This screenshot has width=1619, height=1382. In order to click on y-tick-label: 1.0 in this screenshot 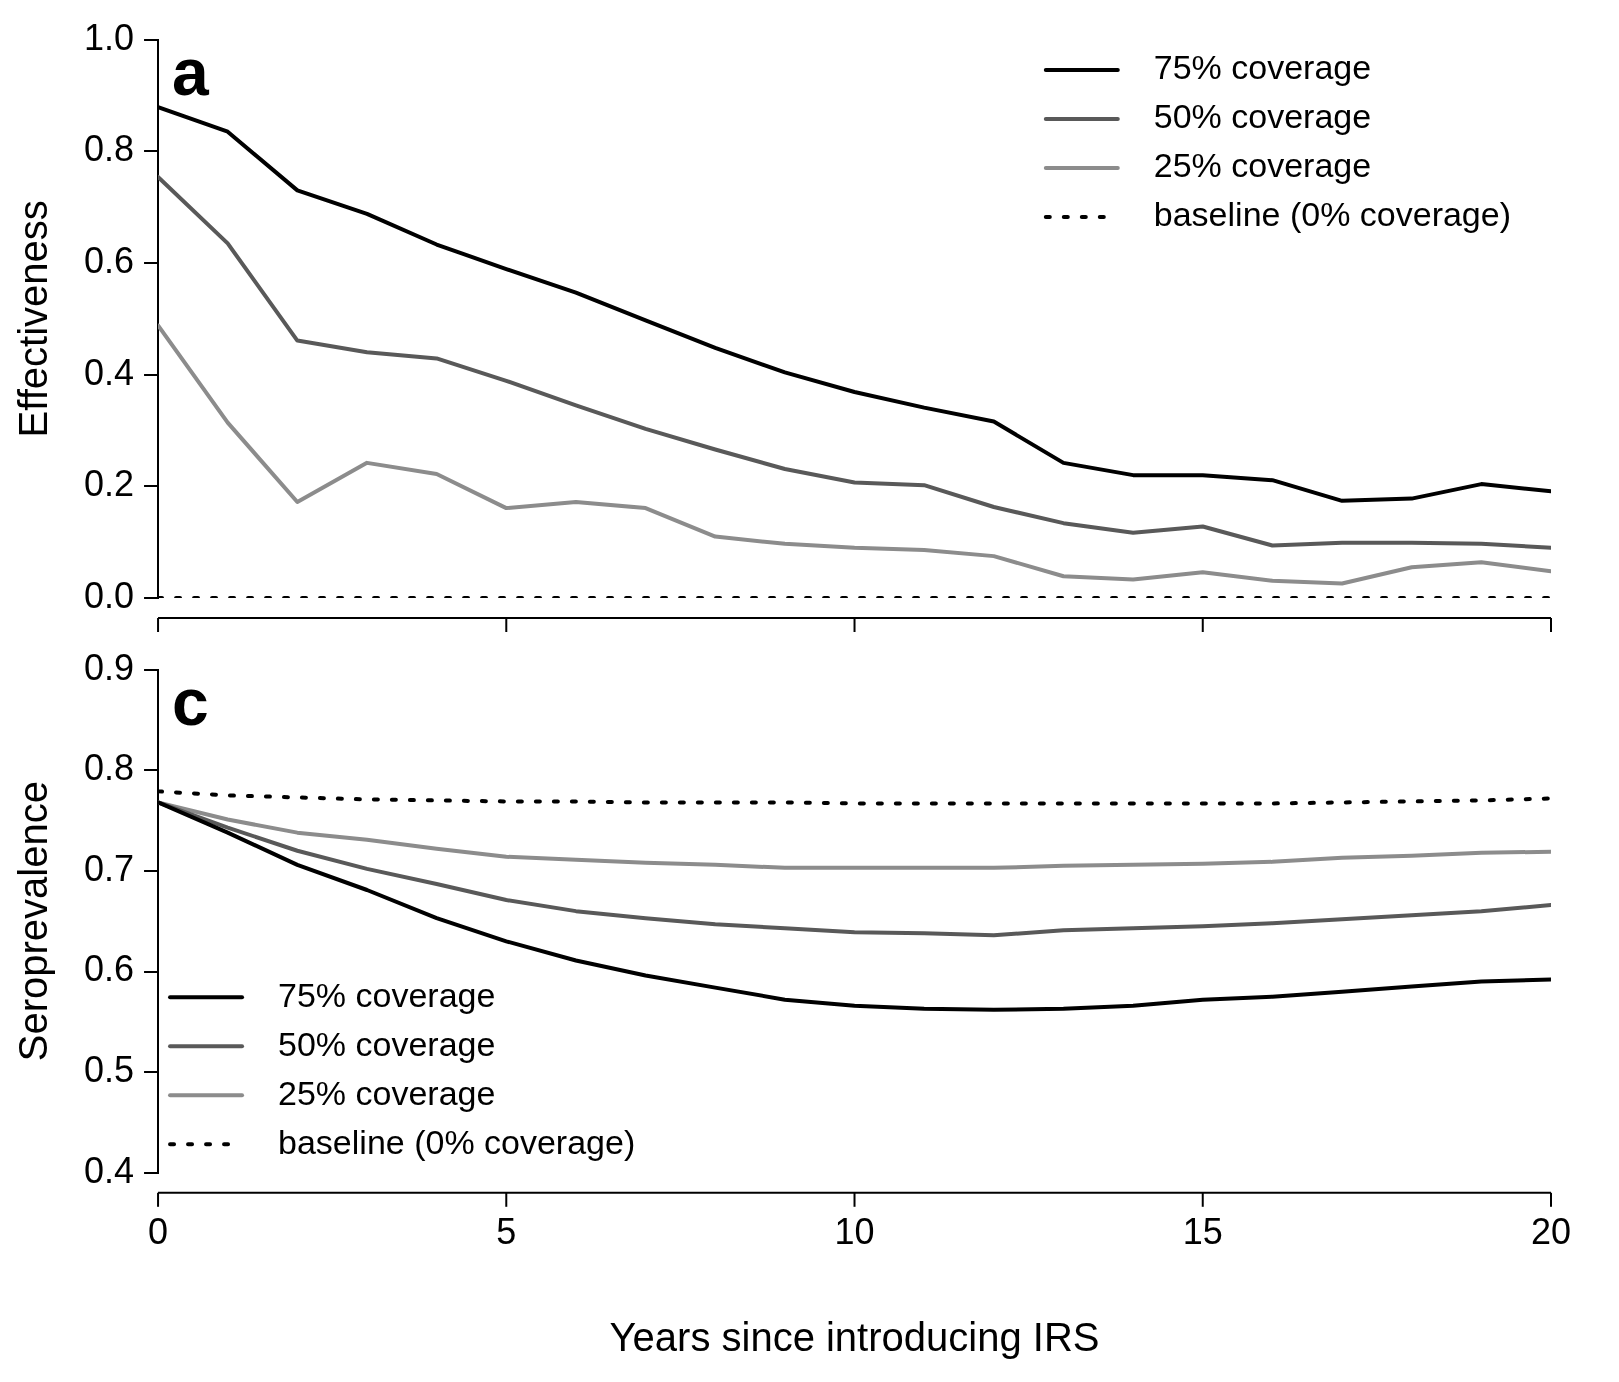, I will do `click(109, 37)`.